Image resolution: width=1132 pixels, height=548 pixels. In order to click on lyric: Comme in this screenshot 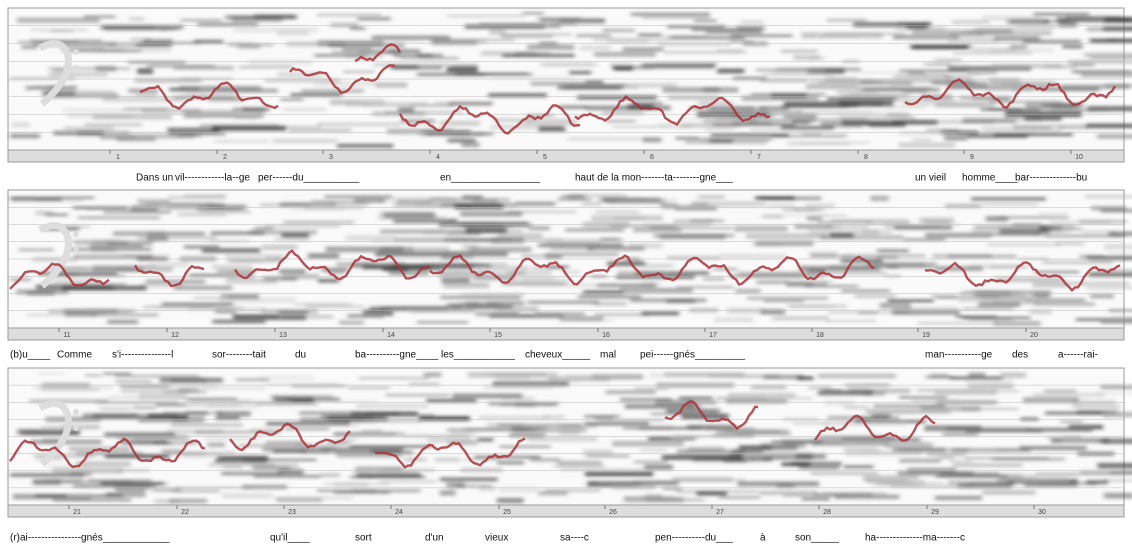, I will do `click(74, 355)`.